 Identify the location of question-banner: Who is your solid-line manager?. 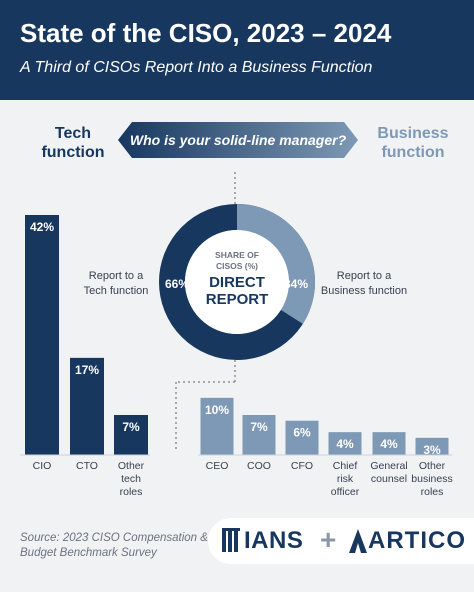
(238, 140).